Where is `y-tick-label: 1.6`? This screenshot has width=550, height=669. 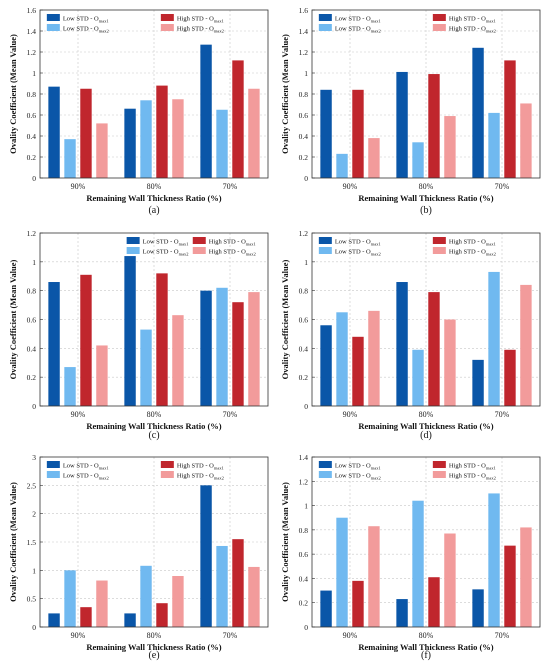 y-tick-label: 1.6 is located at coordinates (304, 10).